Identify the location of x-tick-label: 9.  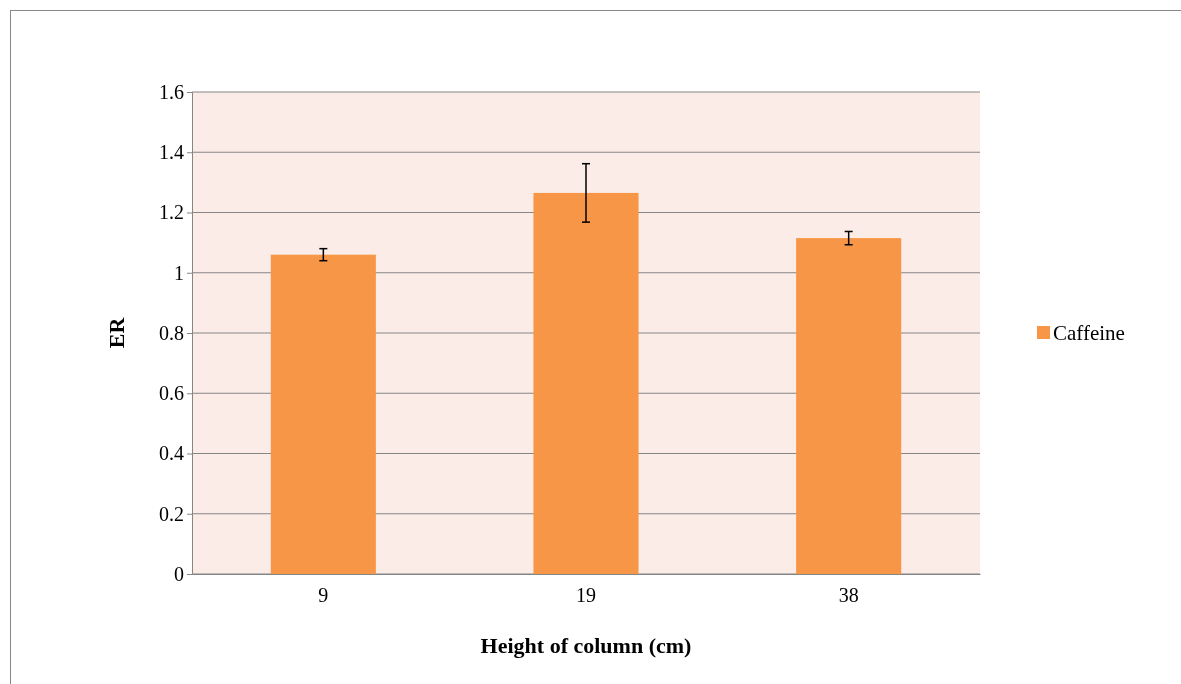
(323, 595).